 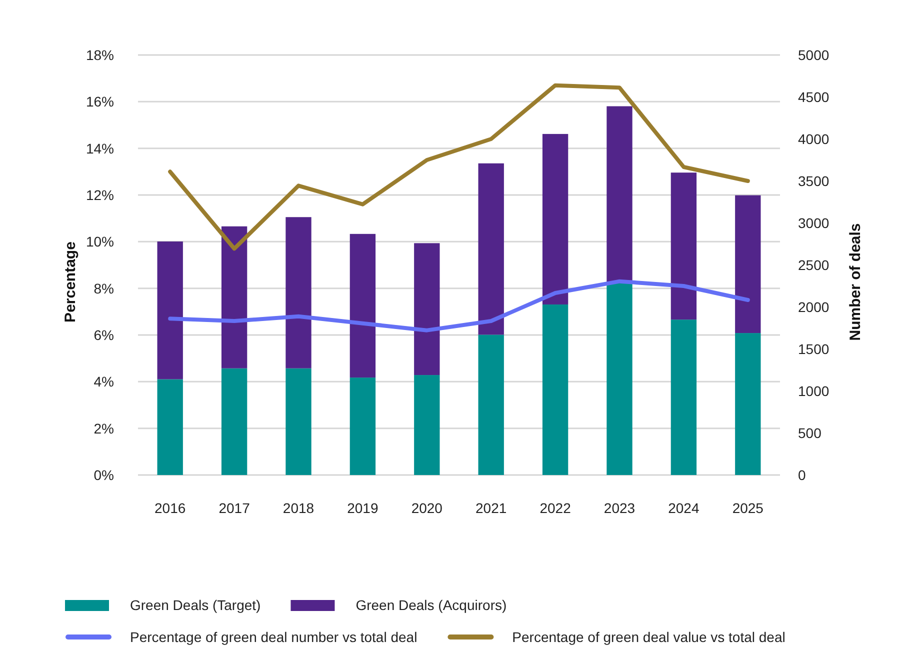 I want to click on y-tick-label: 6%, so click(x=104, y=335).